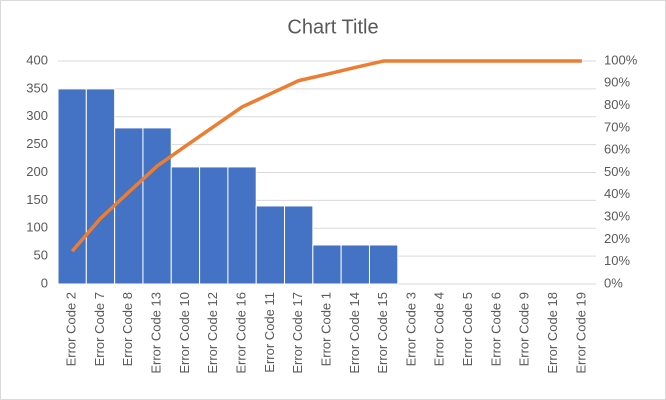  What do you see at coordinates (37, 171) in the screenshot?
I see `y-tick-label: 200` at bounding box center [37, 171].